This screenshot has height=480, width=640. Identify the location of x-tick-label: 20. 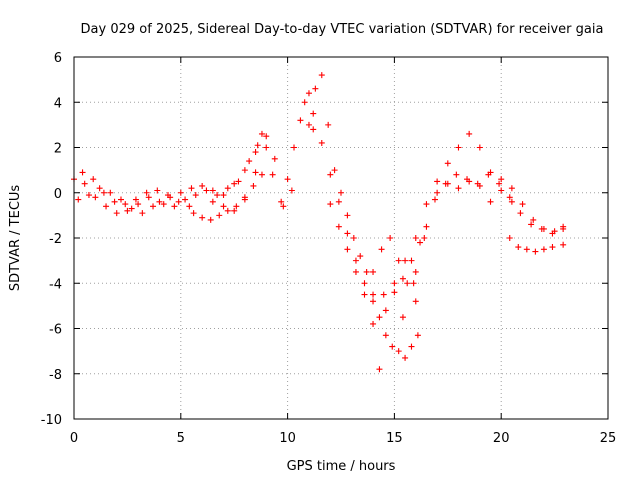
(501, 438).